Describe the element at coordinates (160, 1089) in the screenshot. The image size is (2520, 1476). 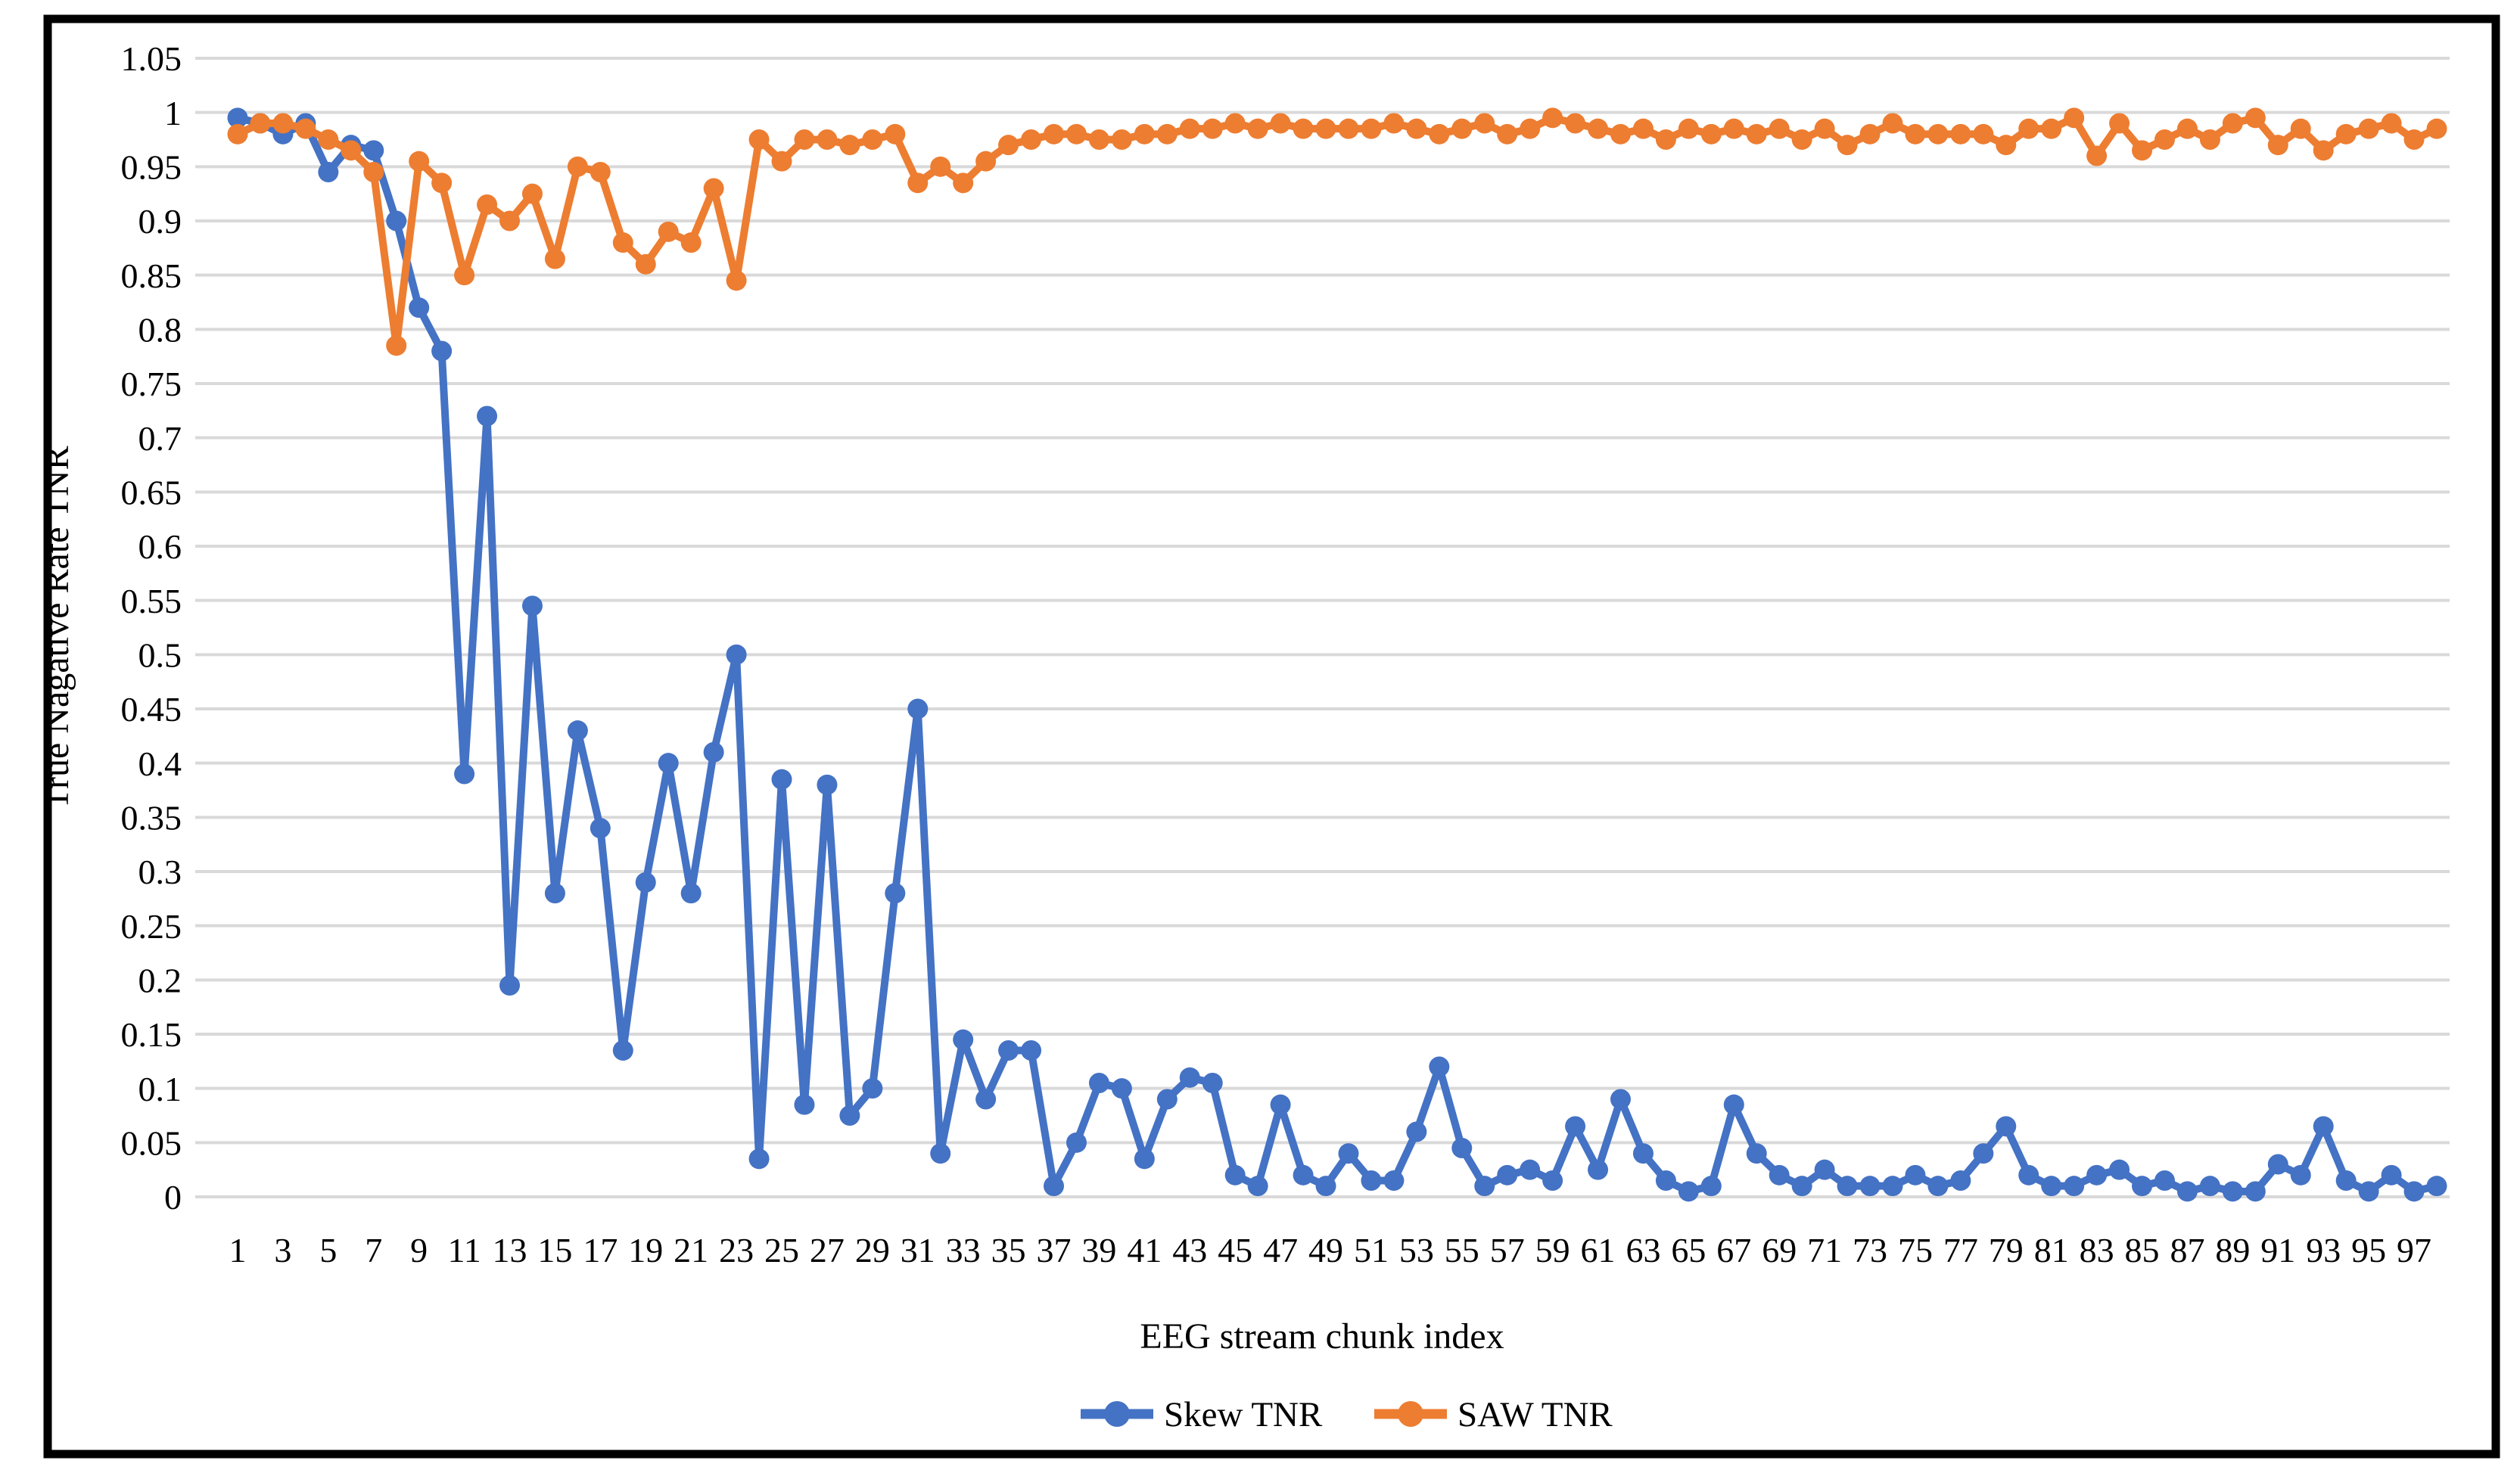
I see `y-tick-label: 0.1` at that location.